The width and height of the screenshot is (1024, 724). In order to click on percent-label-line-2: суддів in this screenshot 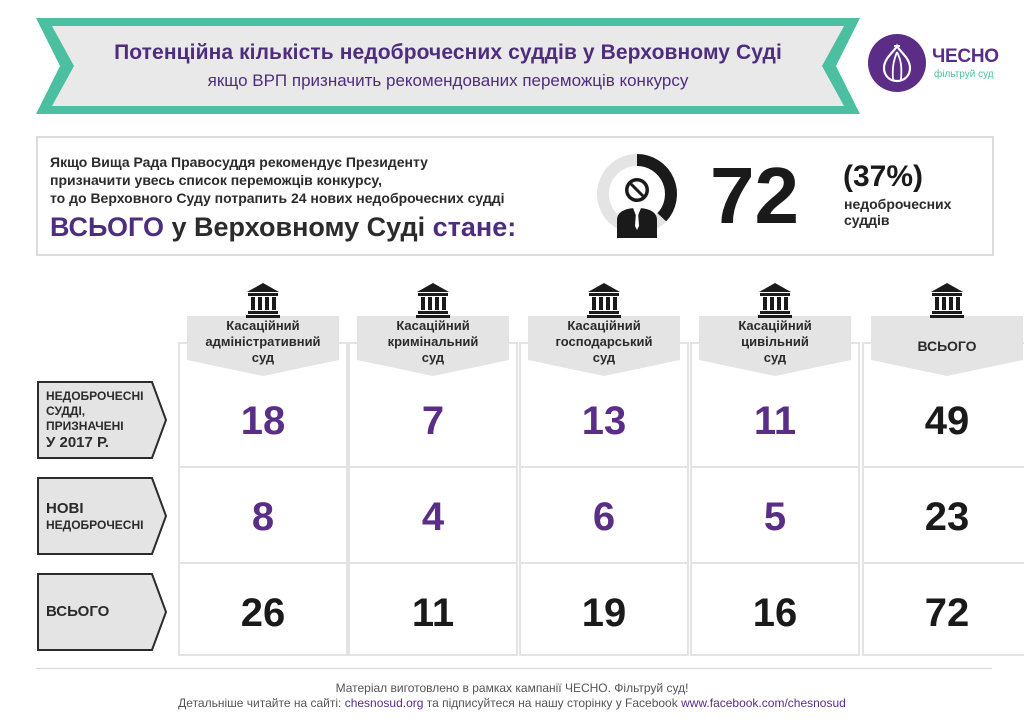, I will do `click(867, 220)`.